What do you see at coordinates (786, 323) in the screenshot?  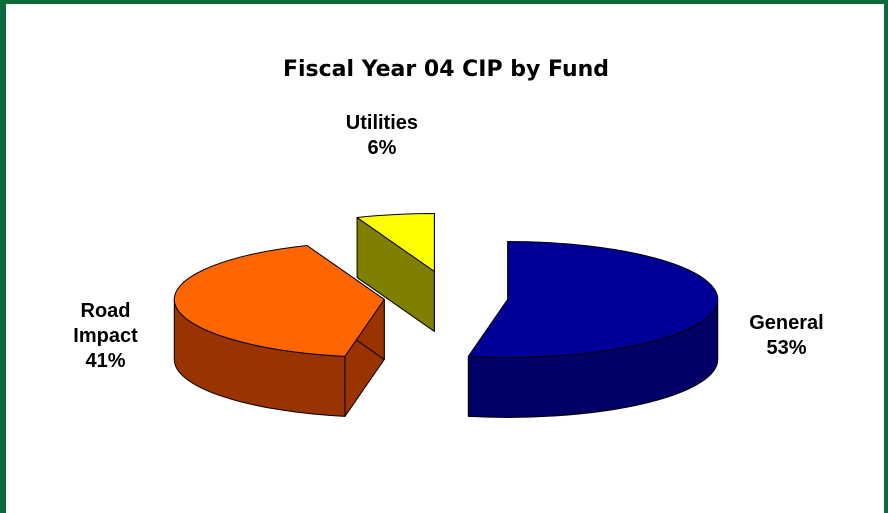 I see `data-label-name: General` at bounding box center [786, 323].